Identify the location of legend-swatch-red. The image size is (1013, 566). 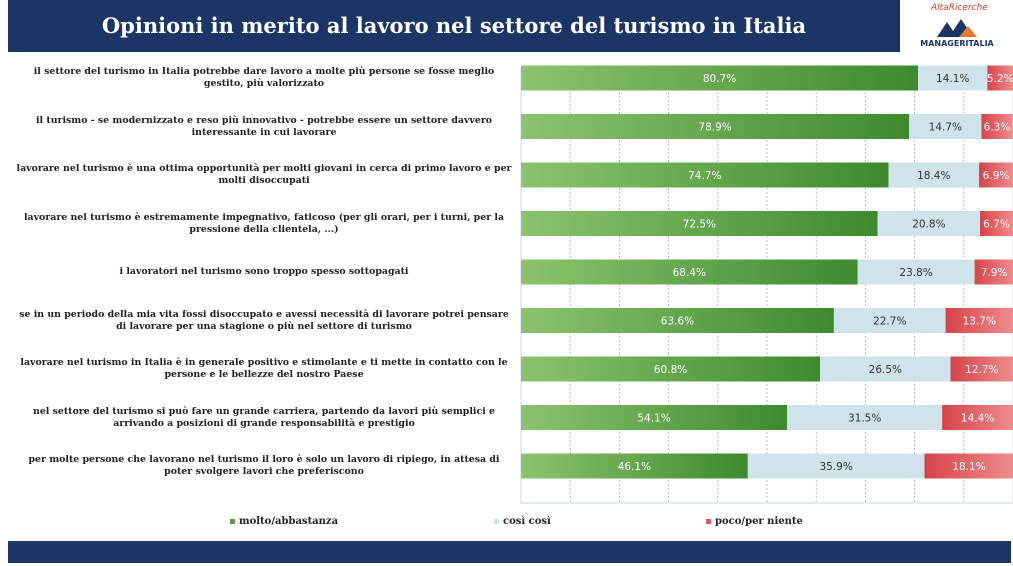
(708, 521).